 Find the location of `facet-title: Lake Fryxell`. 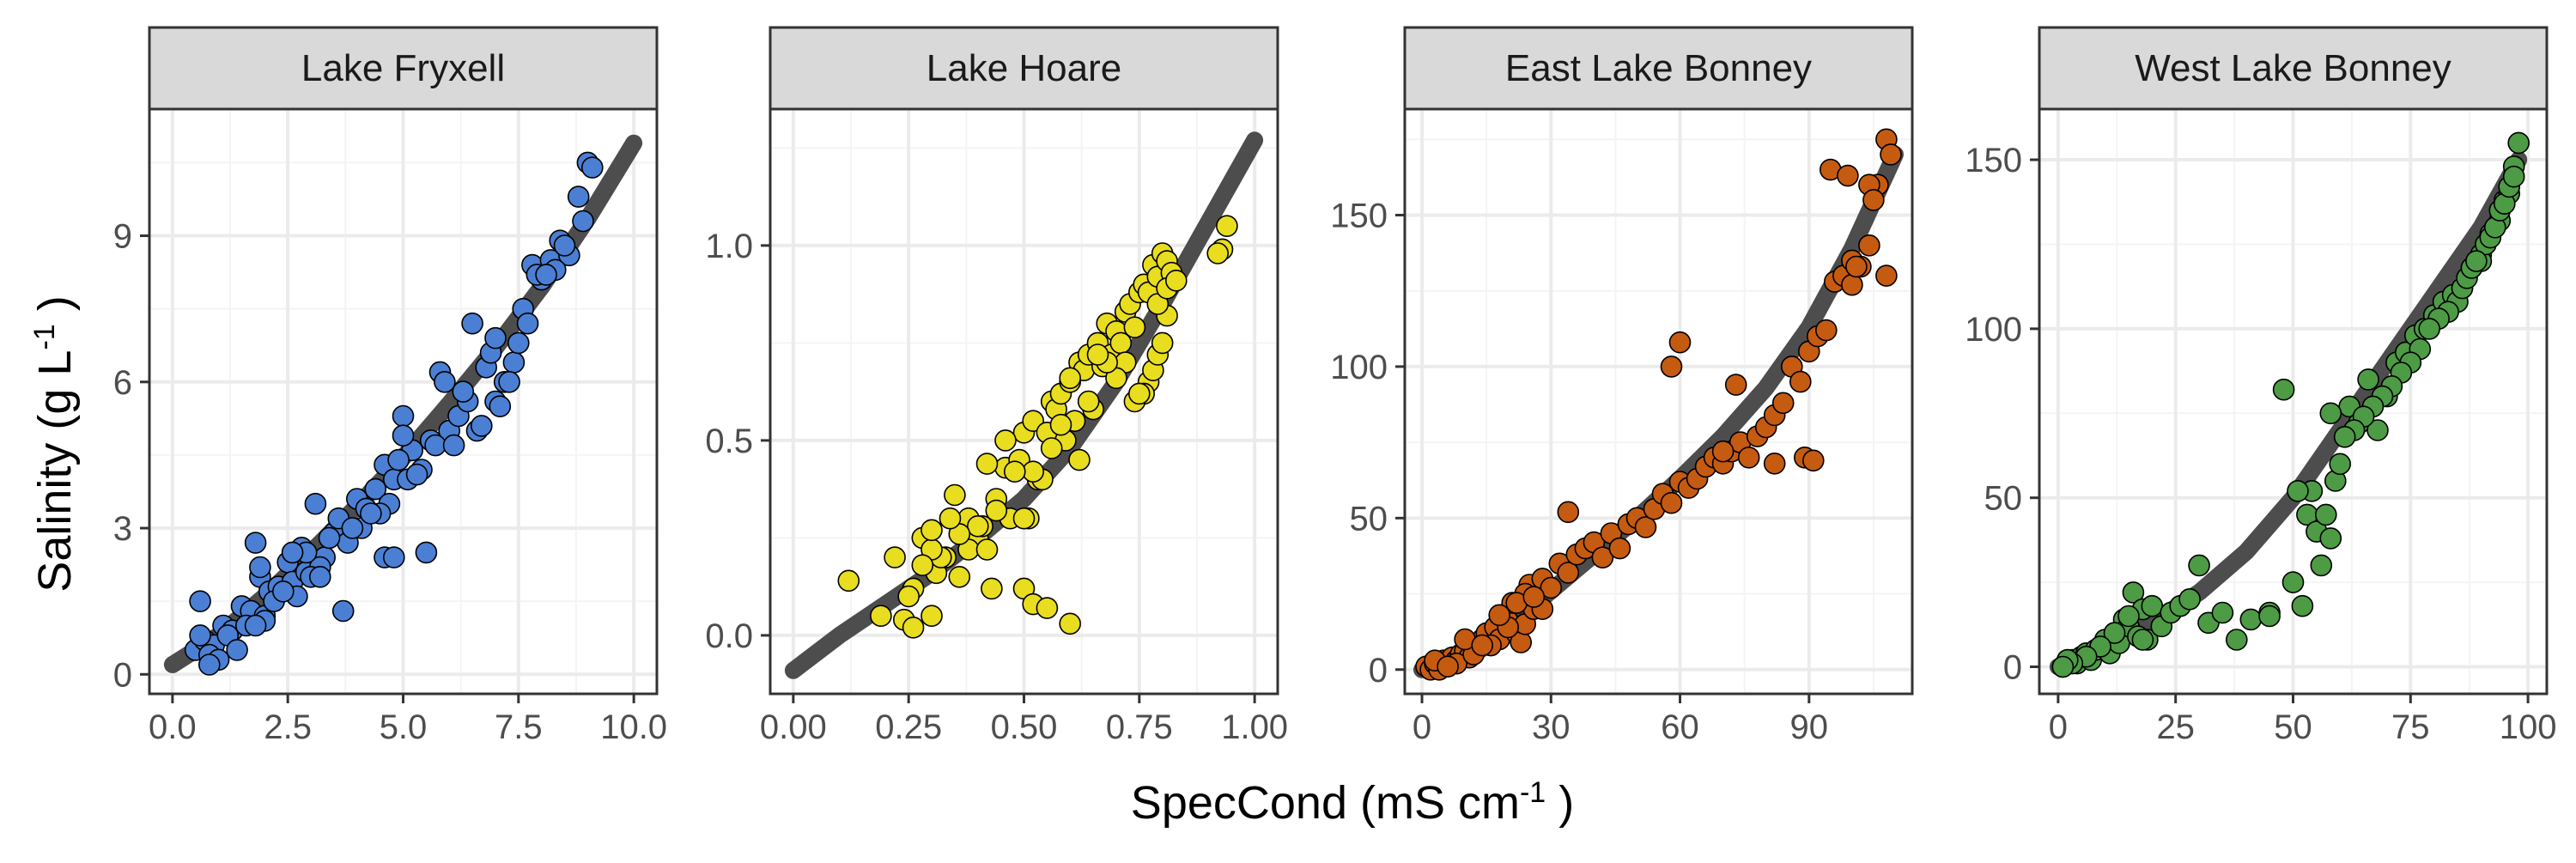

facet-title: Lake Fryxell is located at coordinates (403, 68).